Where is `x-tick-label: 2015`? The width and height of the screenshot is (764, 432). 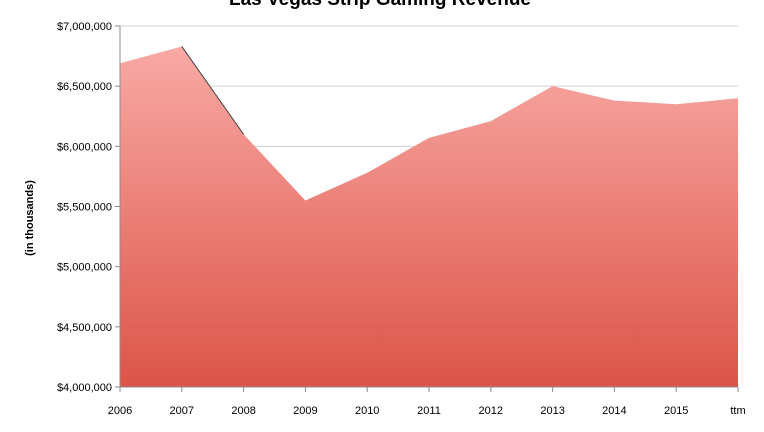 x-tick-label: 2015 is located at coordinates (676, 411).